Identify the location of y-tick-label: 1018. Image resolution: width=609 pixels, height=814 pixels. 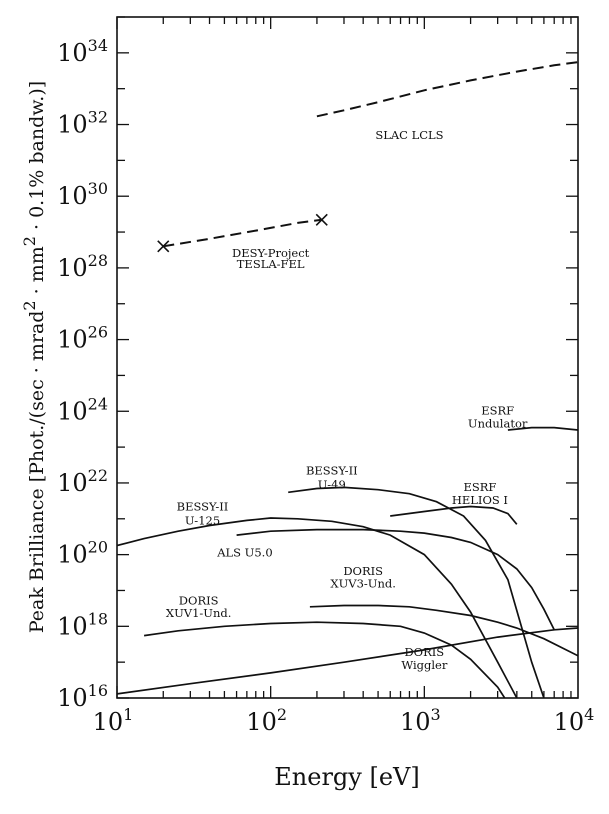
(82, 624).